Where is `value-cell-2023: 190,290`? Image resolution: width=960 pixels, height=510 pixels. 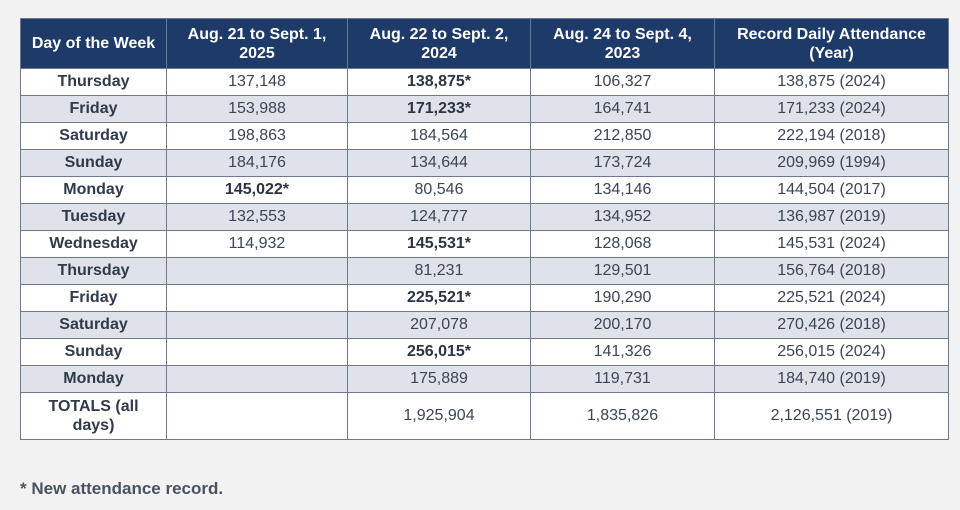 value-cell-2023: 190,290 is located at coordinates (622, 298).